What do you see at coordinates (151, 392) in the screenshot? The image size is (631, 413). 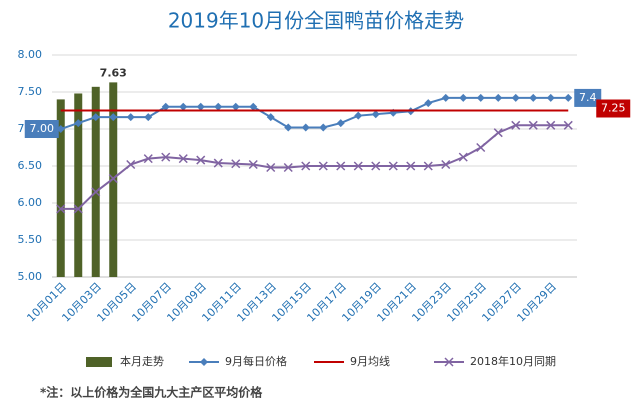 I see `footnote: *注：以上价格为全国九大主产区平均价格` at bounding box center [151, 392].